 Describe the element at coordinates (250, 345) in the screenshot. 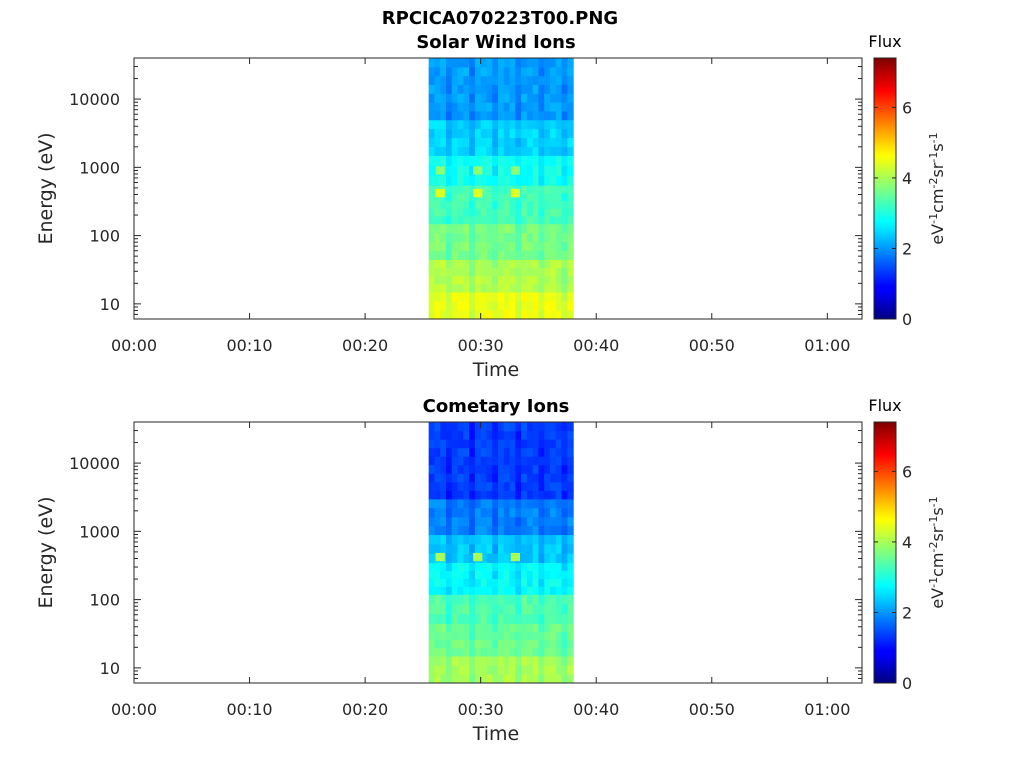

I see `x-tick-label: 00:10` at that location.